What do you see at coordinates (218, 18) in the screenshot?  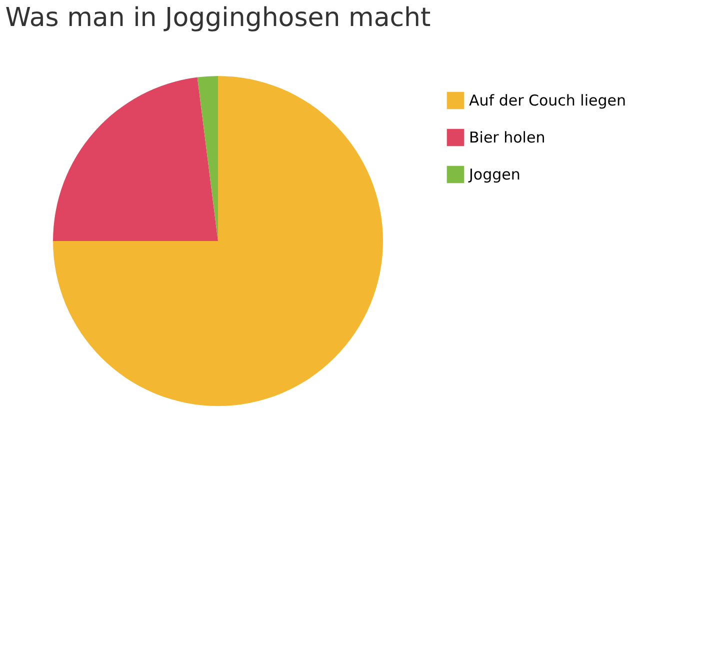 I see `chart-title: Was man in Jogginghosen macht` at bounding box center [218, 18].